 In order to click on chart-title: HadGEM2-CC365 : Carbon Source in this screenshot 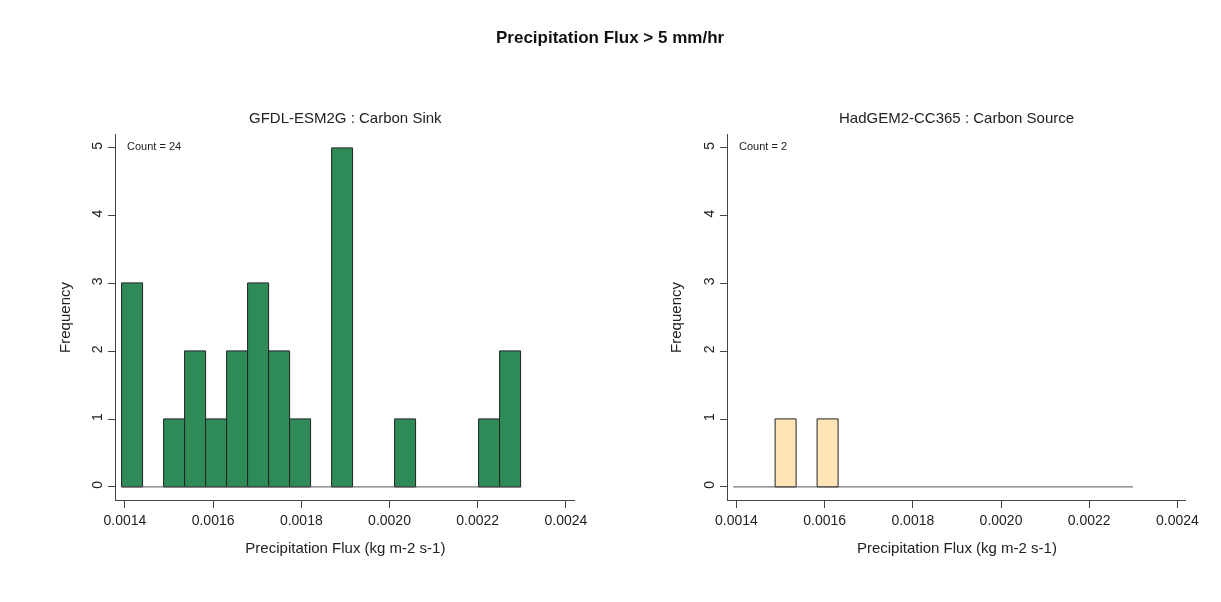, I will do `click(957, 117)`.